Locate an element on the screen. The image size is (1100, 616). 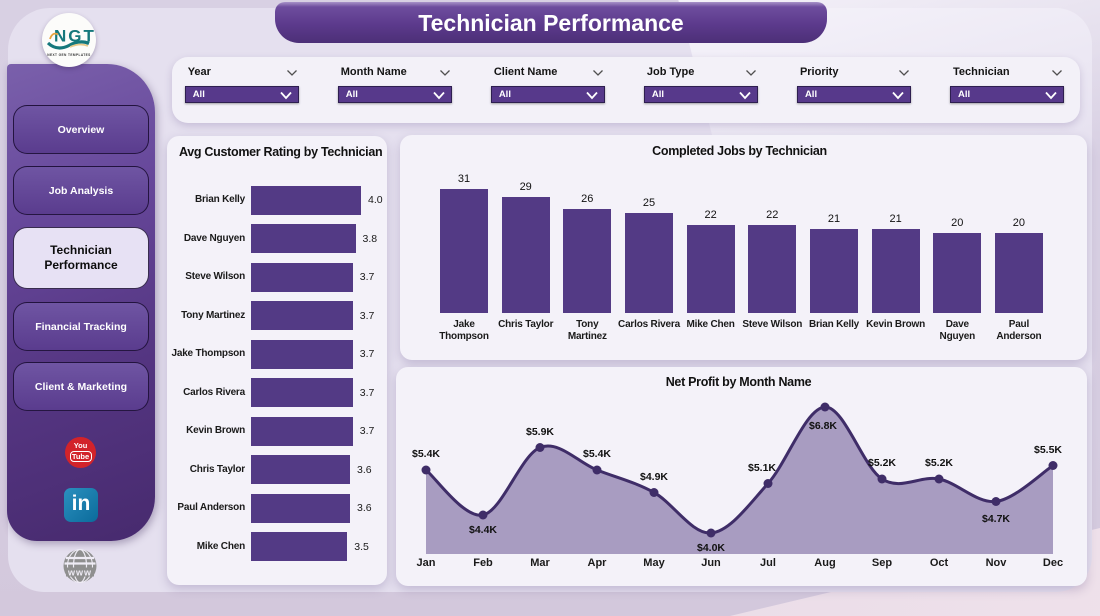
svg-text: www is located at coordinates (79, 573).